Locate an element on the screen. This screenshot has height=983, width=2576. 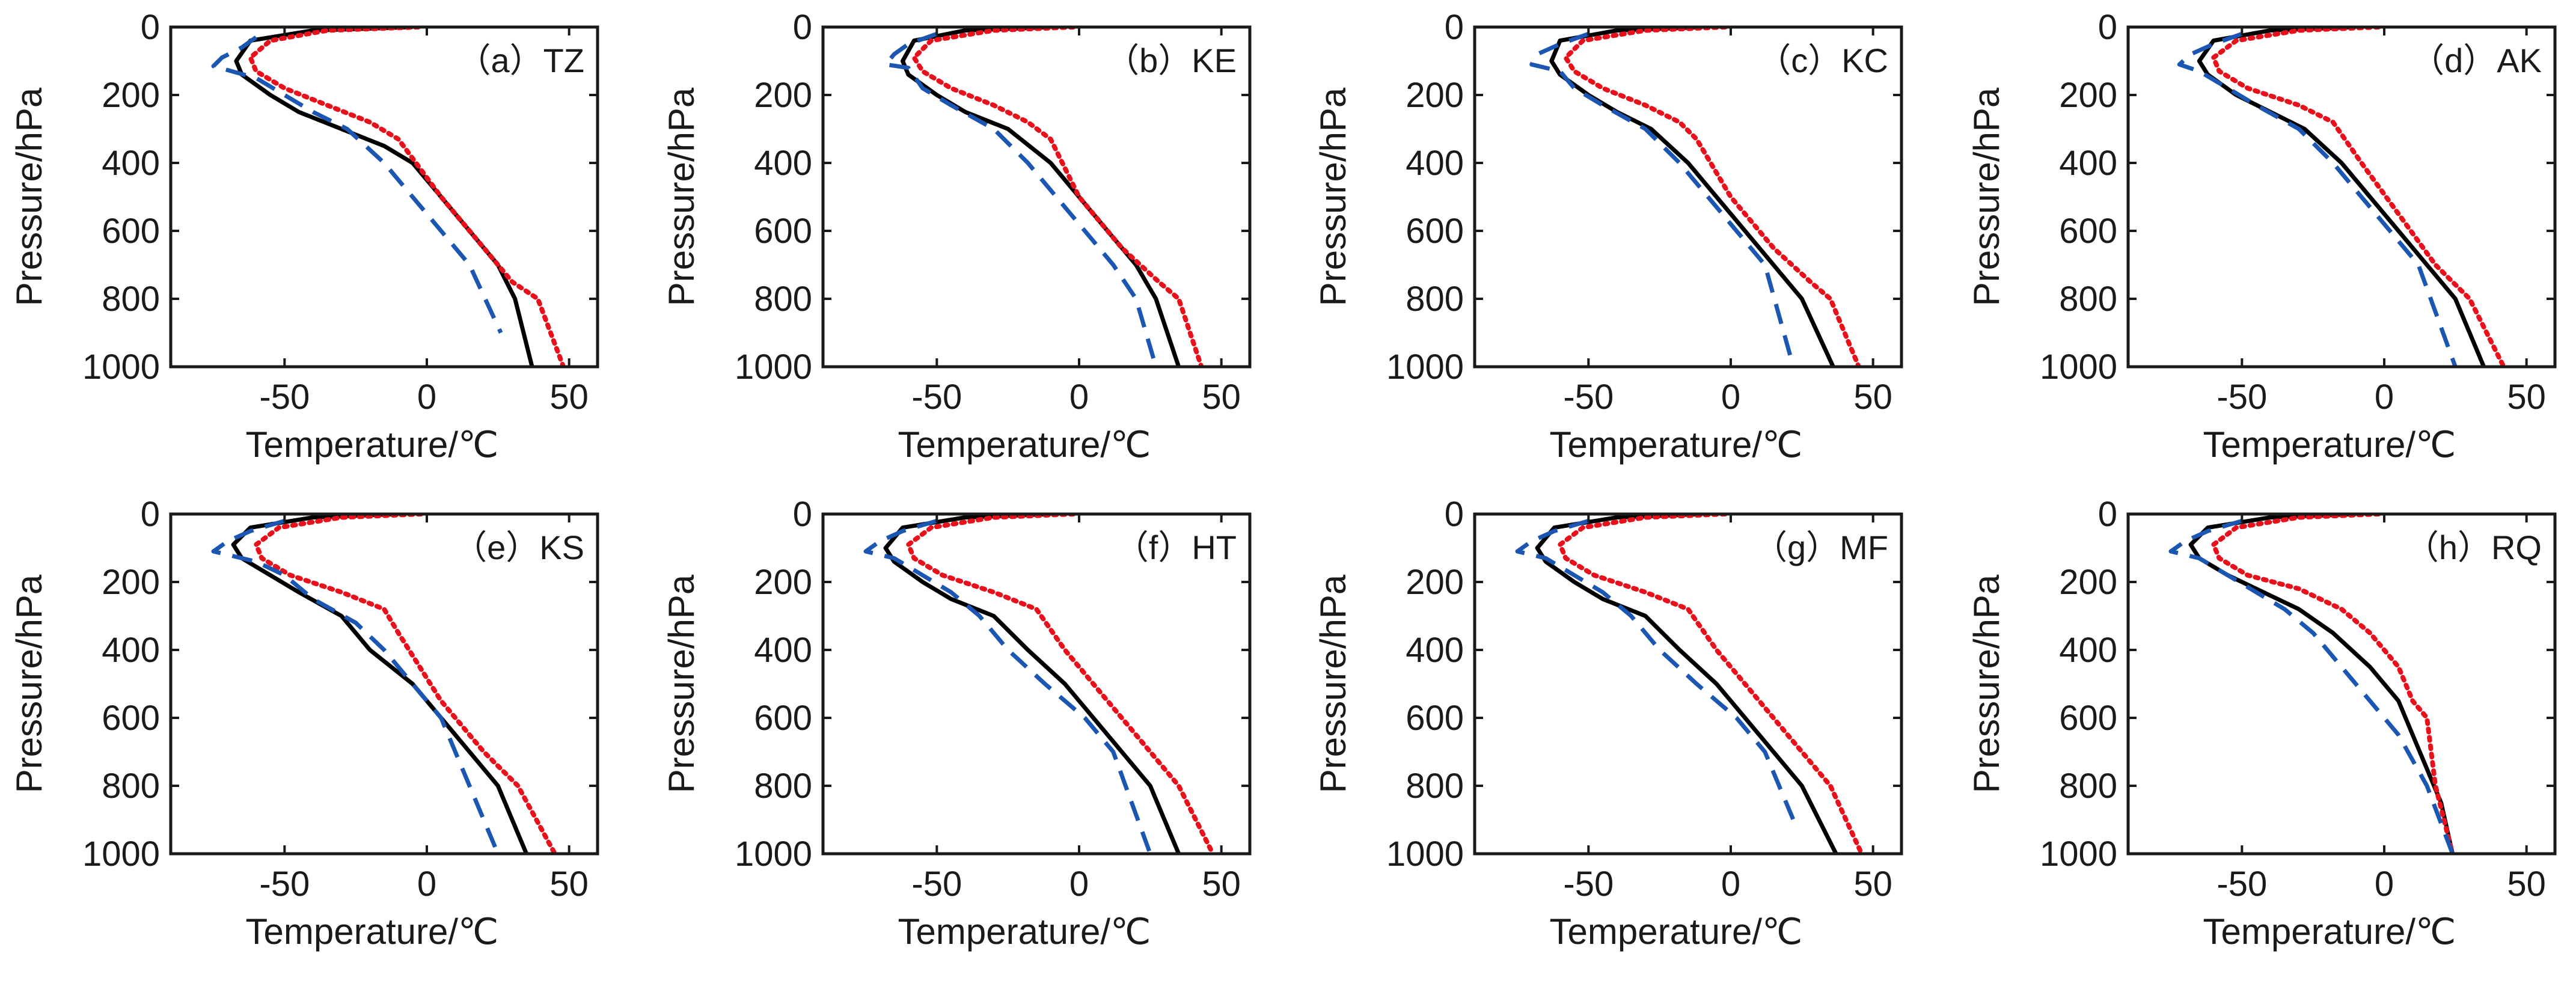
panel-label: （e）KS is located at coordinates (518, 547).